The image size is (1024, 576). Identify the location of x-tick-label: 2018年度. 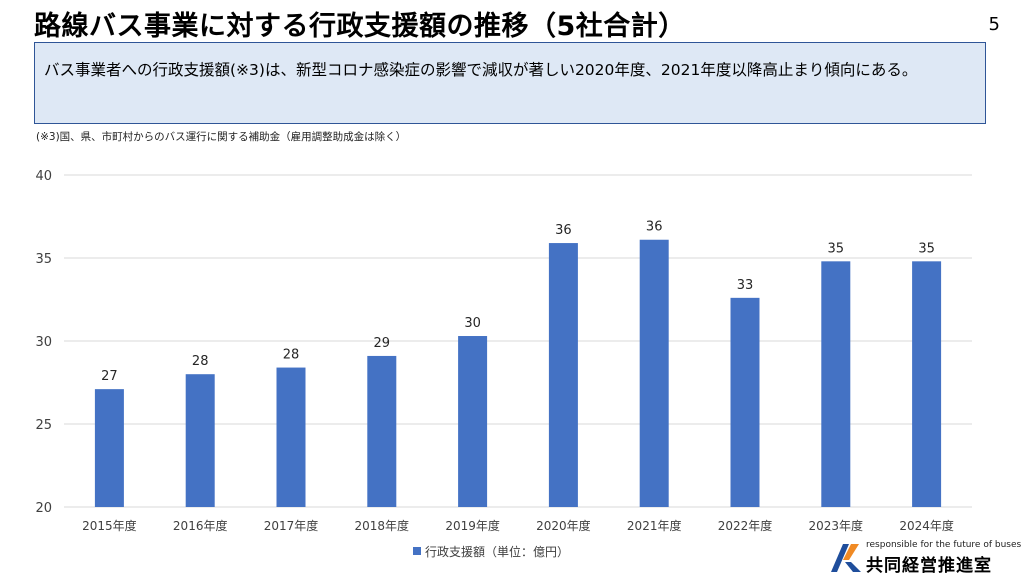
(382, 525).